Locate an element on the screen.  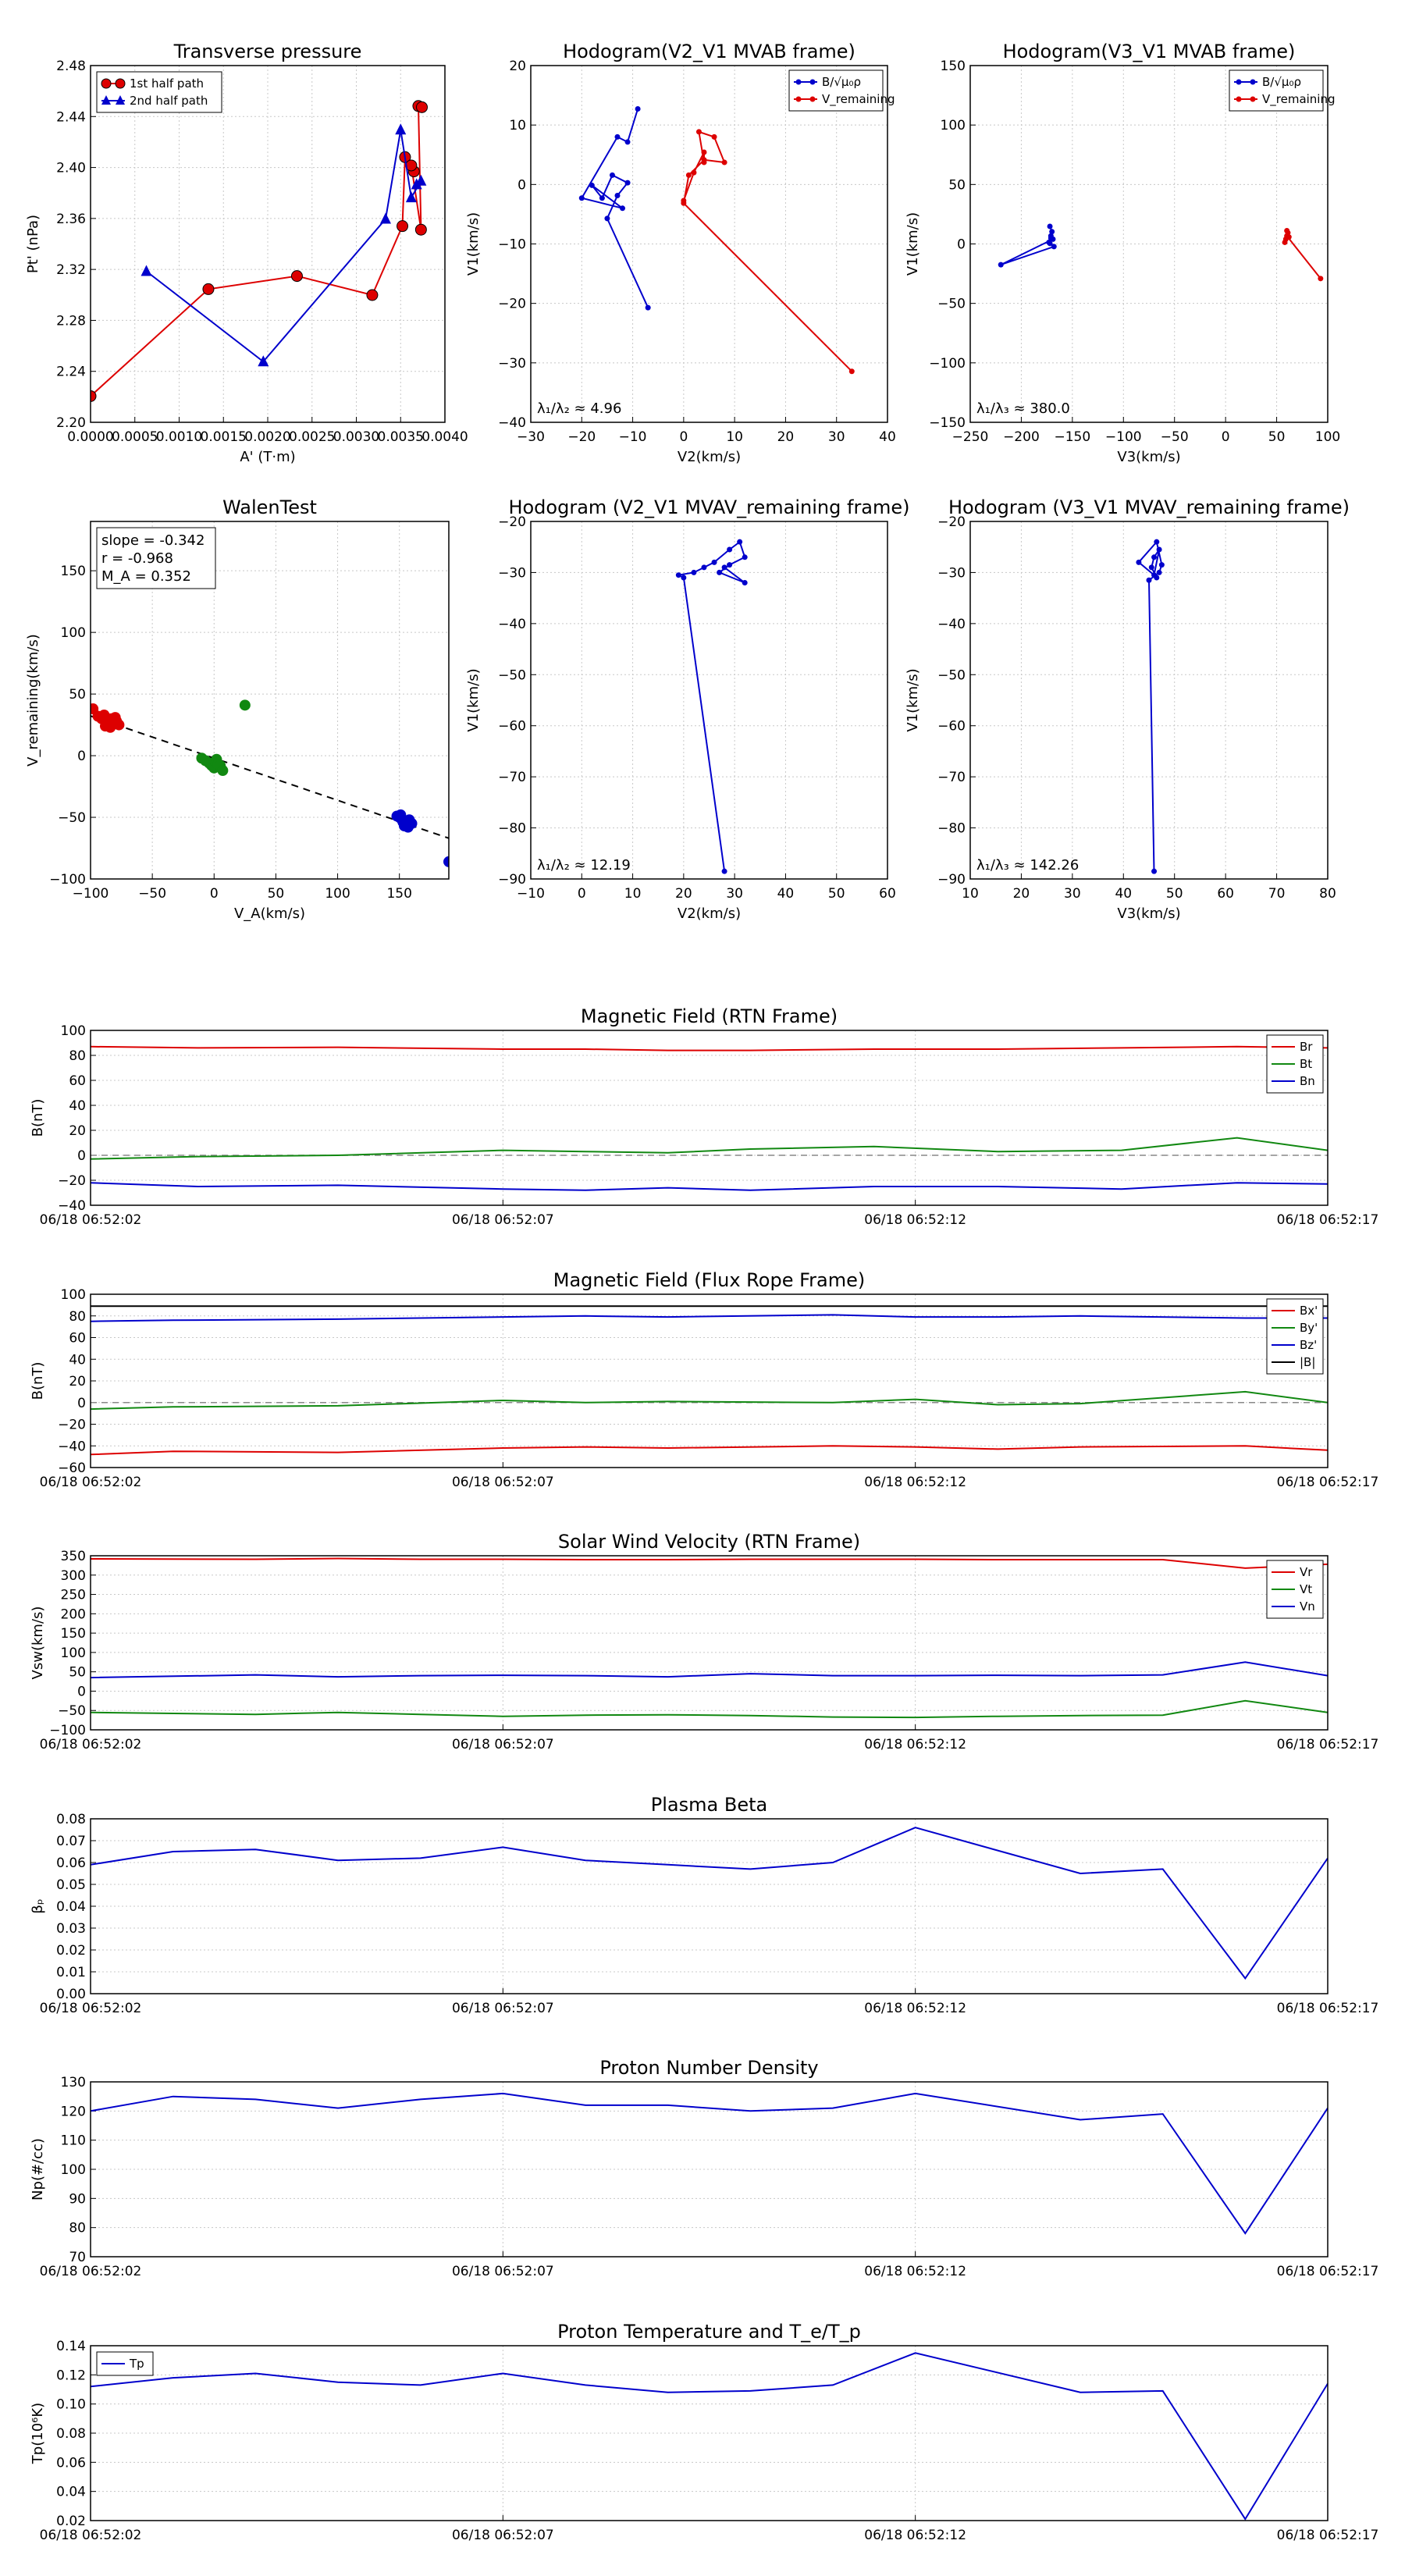
y-axis-label: Pt' (nPa) is located at coordinates (33, 244).